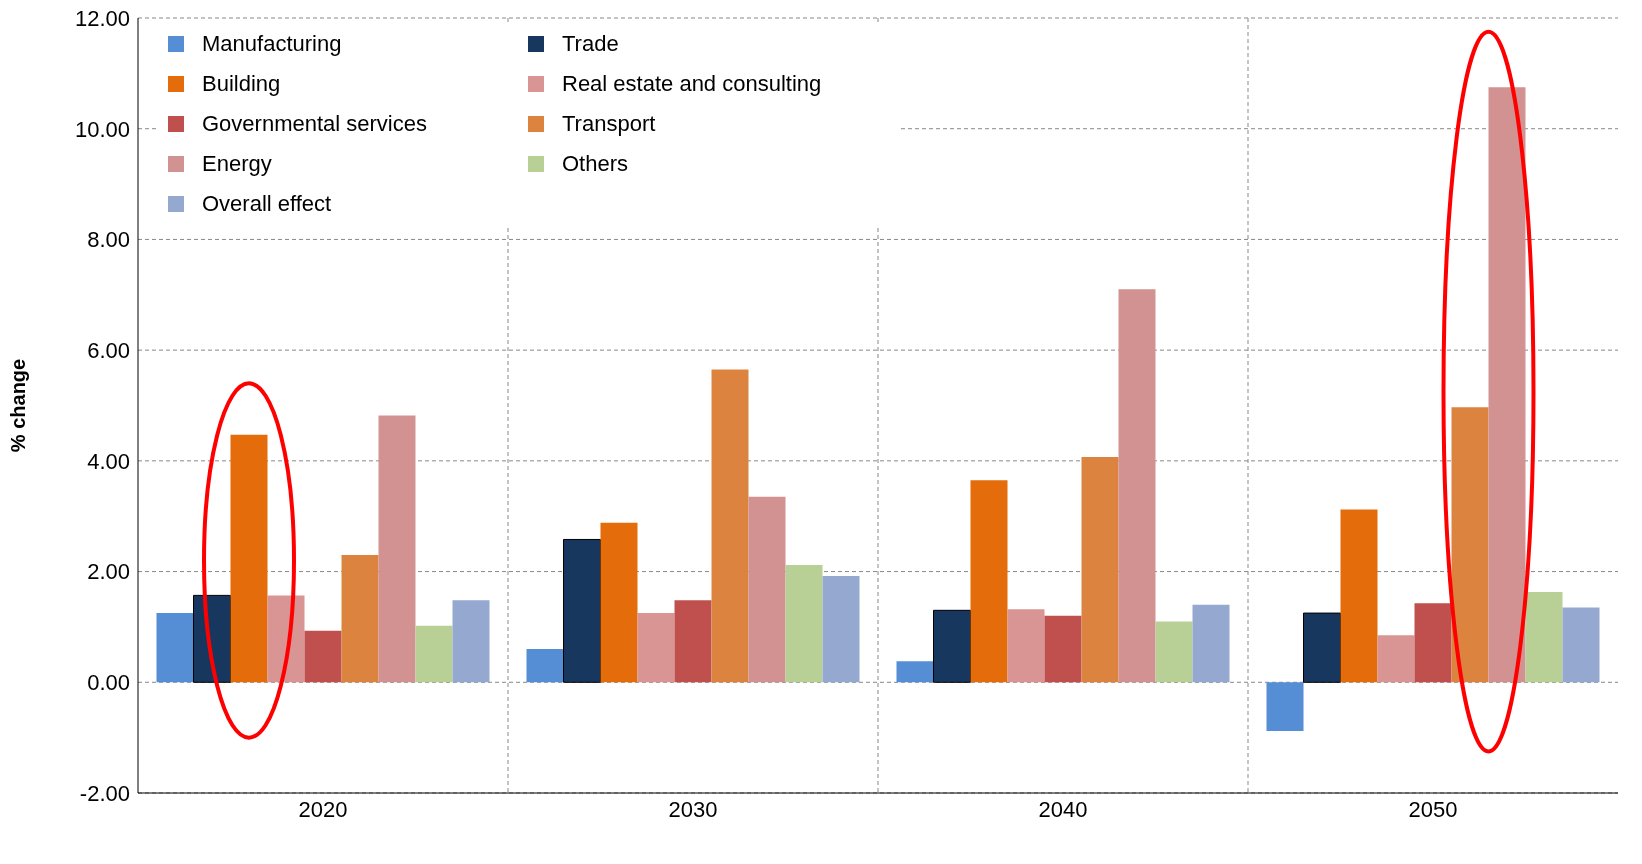 Image resolution: width=1642 pixels, height=864 pixels. What do you see at coordinates (1063, 809) in the screenshot?
I see `x-tick-label: 2040` at bounding box center [1063, 809].